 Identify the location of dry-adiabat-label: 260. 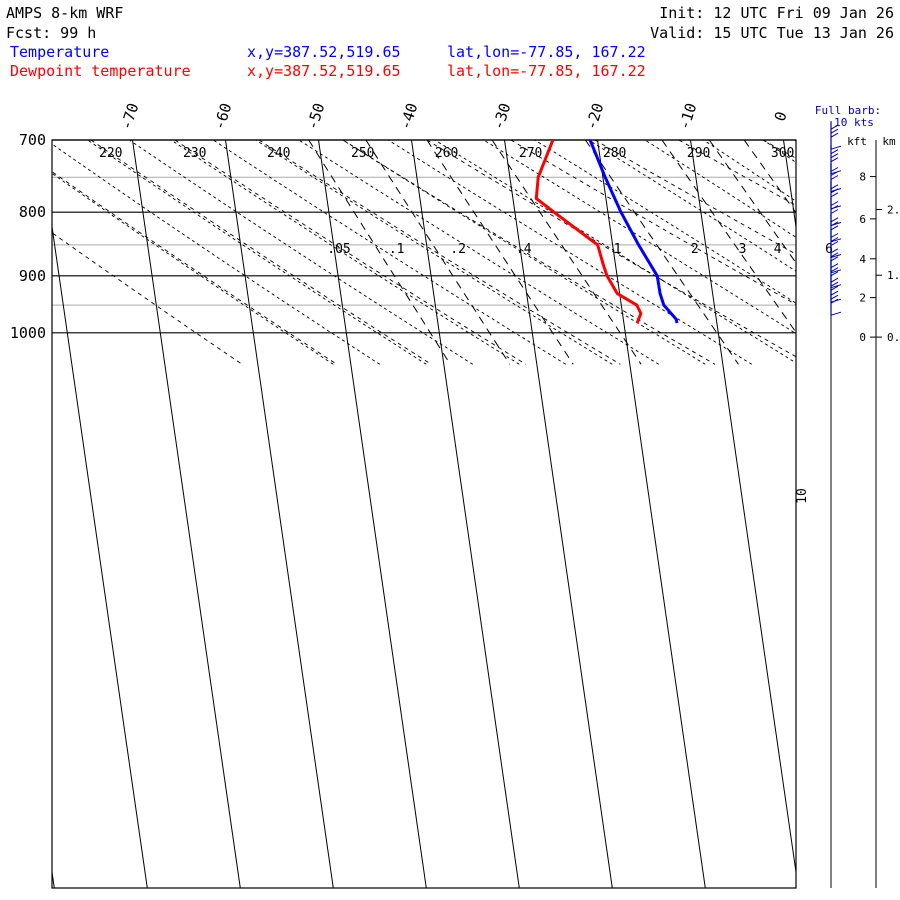
(446, 153).